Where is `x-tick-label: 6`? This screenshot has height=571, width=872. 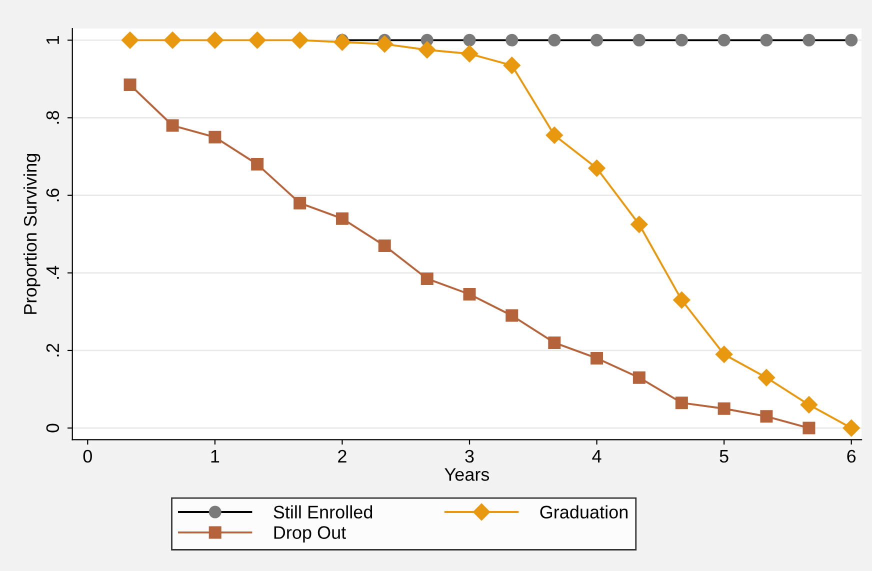 x-tick-label: 6 is located at coordinates (851, 456).